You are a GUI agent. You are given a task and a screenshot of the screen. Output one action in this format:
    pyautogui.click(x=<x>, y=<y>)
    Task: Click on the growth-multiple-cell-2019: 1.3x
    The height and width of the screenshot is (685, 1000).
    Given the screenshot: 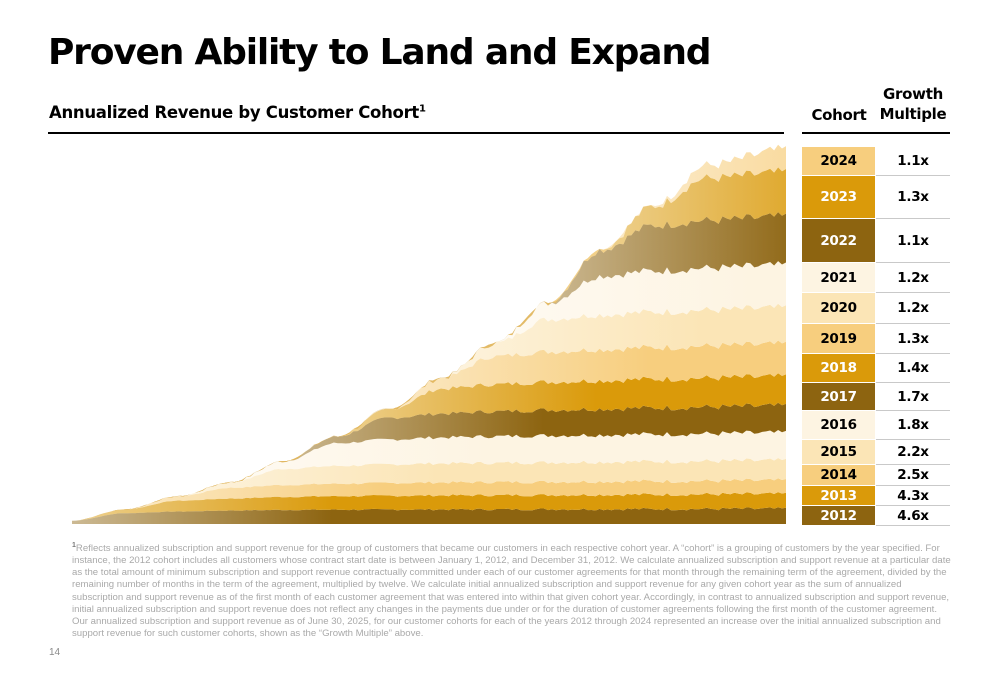 What is the action you would take?
    pyautogui.click(x=913, y=338)
    